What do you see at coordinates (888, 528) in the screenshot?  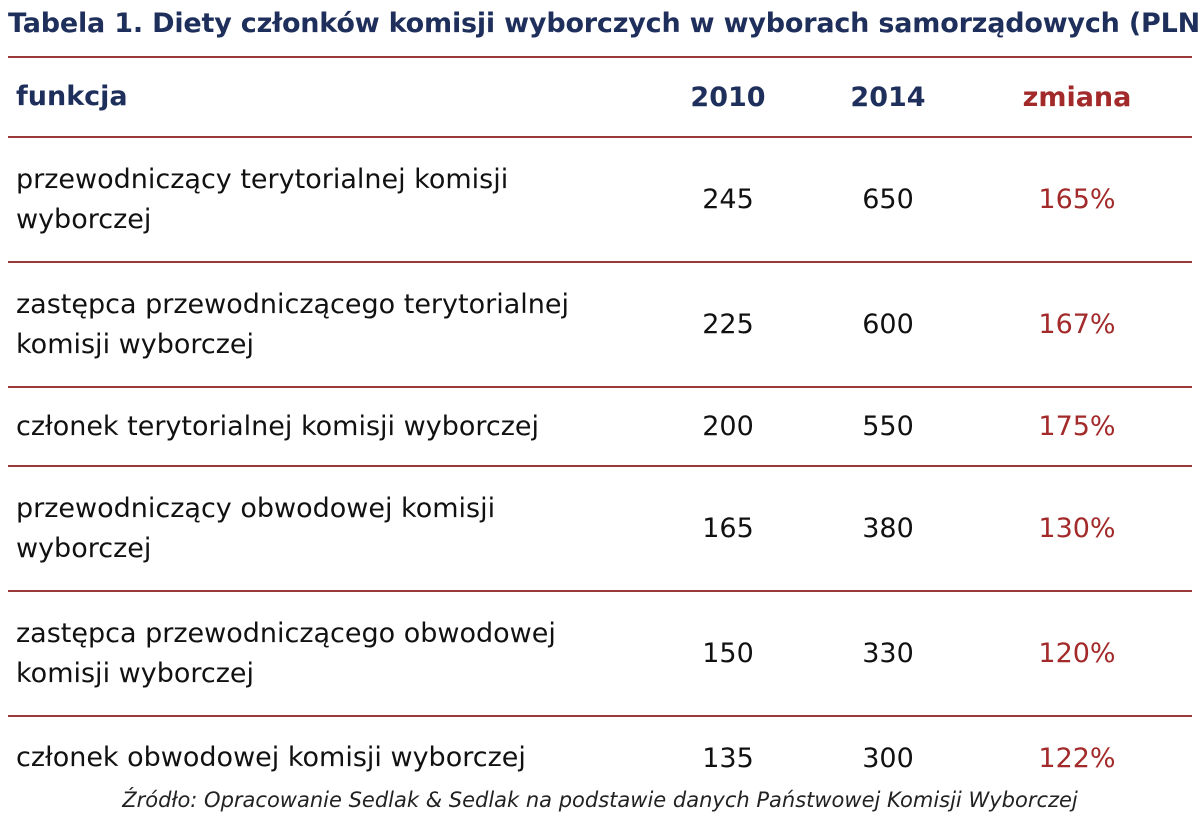 I see `cell-2014: 380` at bounding box center [888, 528].